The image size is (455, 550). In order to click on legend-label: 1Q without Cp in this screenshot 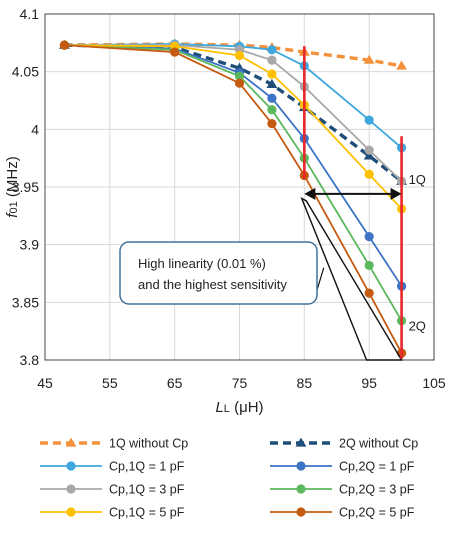, I will do `click(148, 444)`.